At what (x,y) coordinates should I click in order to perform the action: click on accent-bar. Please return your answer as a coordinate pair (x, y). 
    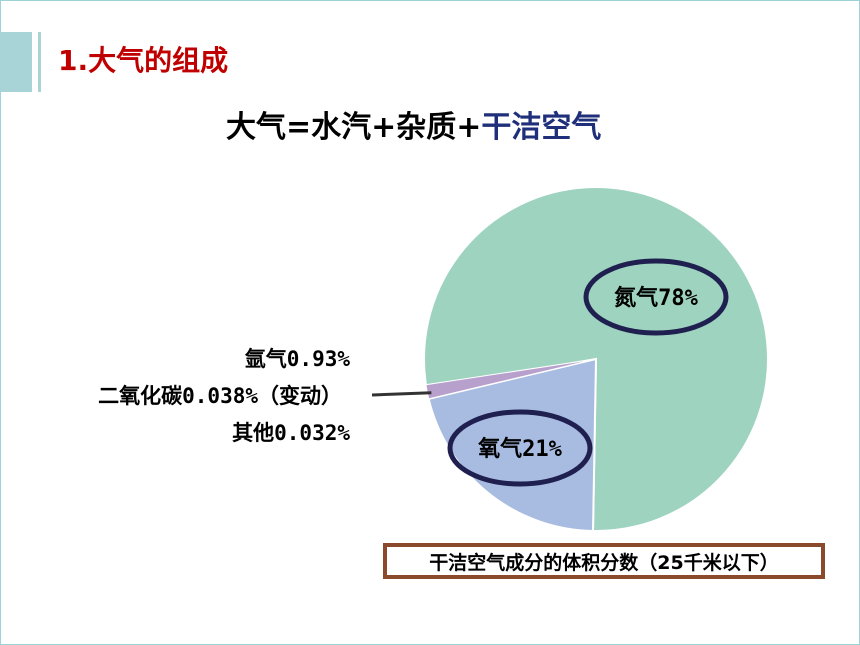
    Looking at the image, I should click on (16, 62).